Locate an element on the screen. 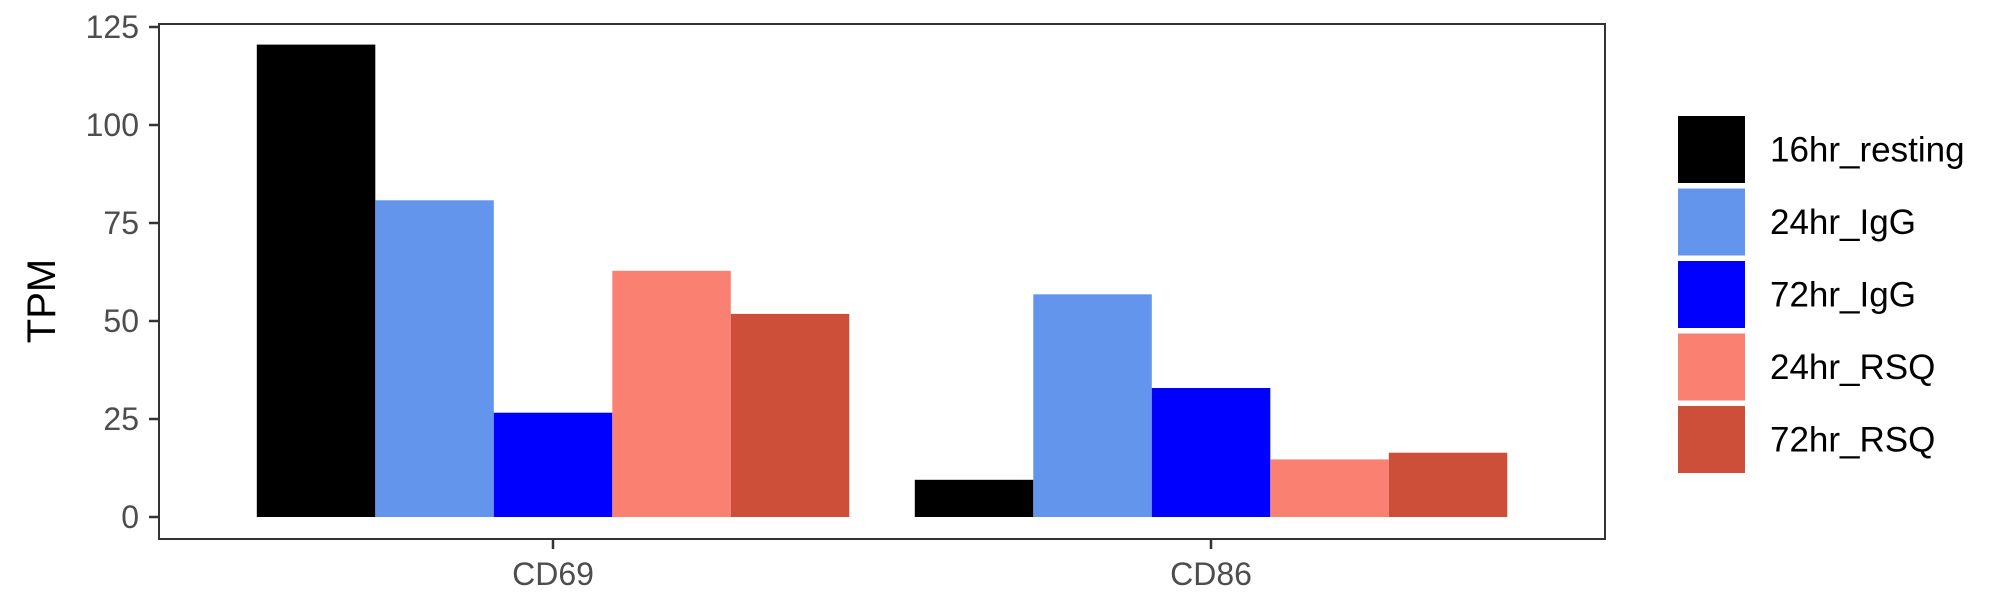 The width and height of the screenshot is (2003, 615). bar-cd86-24hr-igg is located at coordinates (1092, 405).